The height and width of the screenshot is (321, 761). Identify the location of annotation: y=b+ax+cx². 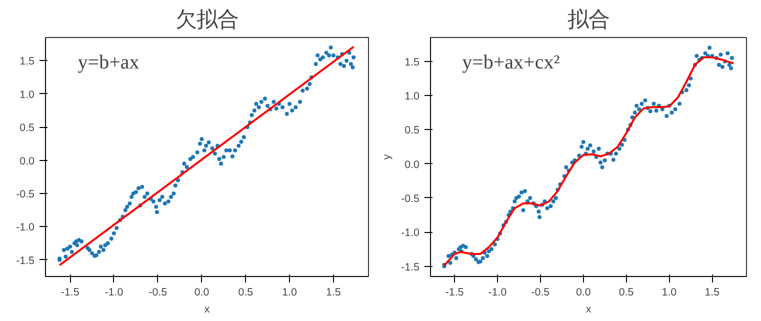
(511, 62).